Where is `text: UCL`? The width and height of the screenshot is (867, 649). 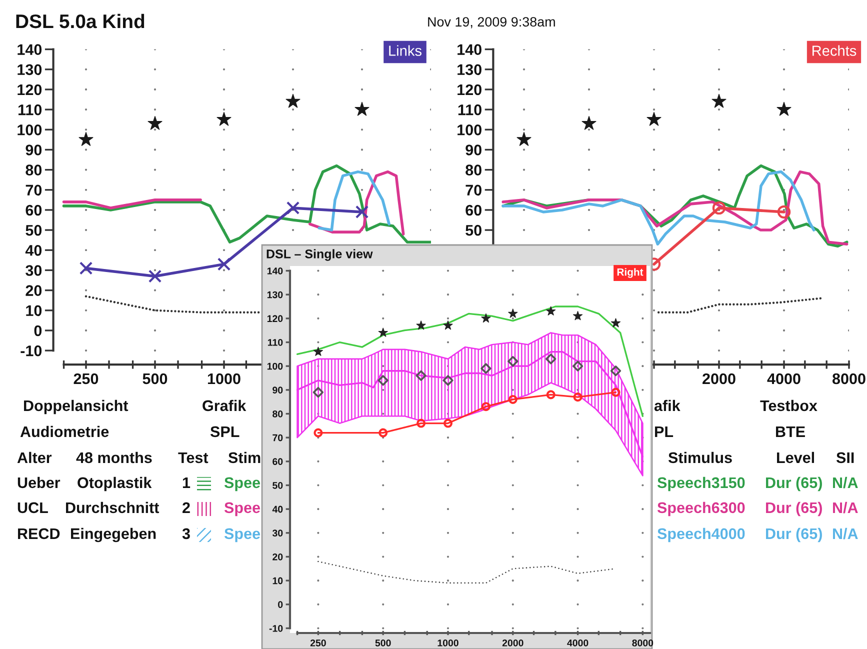 text: UCL is located at coordinates (33, 508).